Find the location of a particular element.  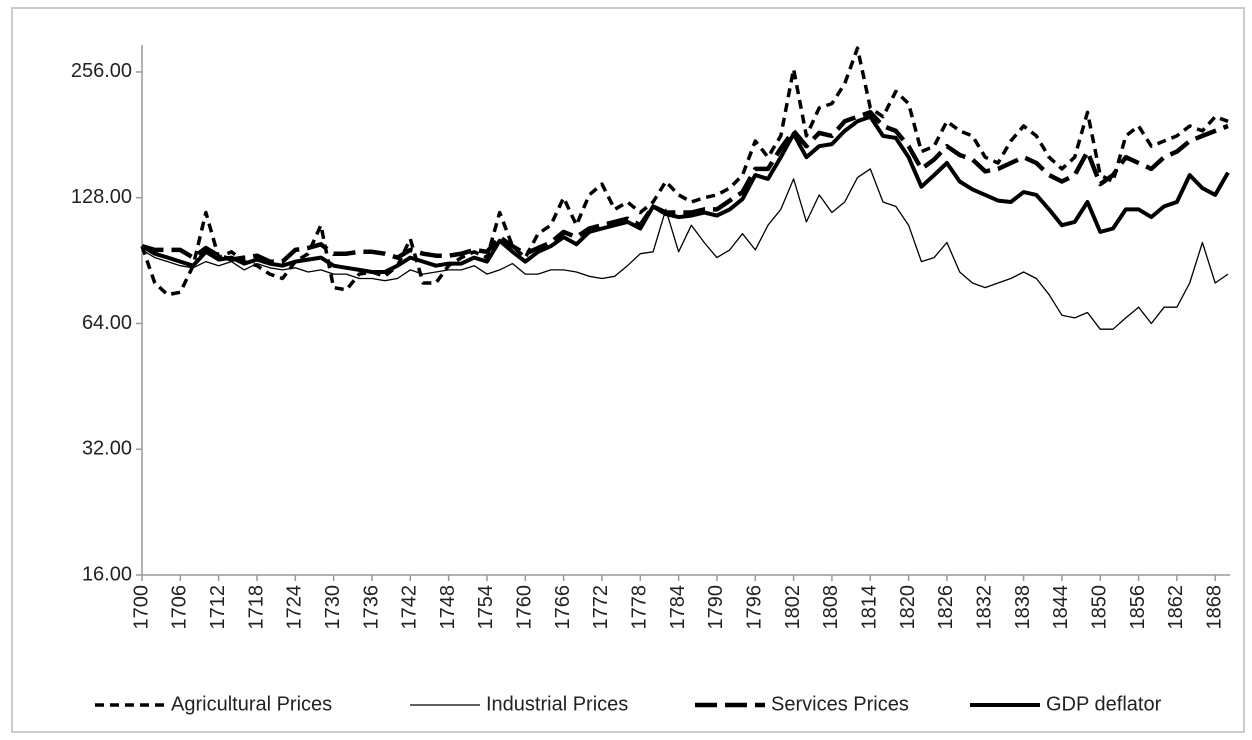

x-tick-label: 1808 is located at coordinates (831, 607).